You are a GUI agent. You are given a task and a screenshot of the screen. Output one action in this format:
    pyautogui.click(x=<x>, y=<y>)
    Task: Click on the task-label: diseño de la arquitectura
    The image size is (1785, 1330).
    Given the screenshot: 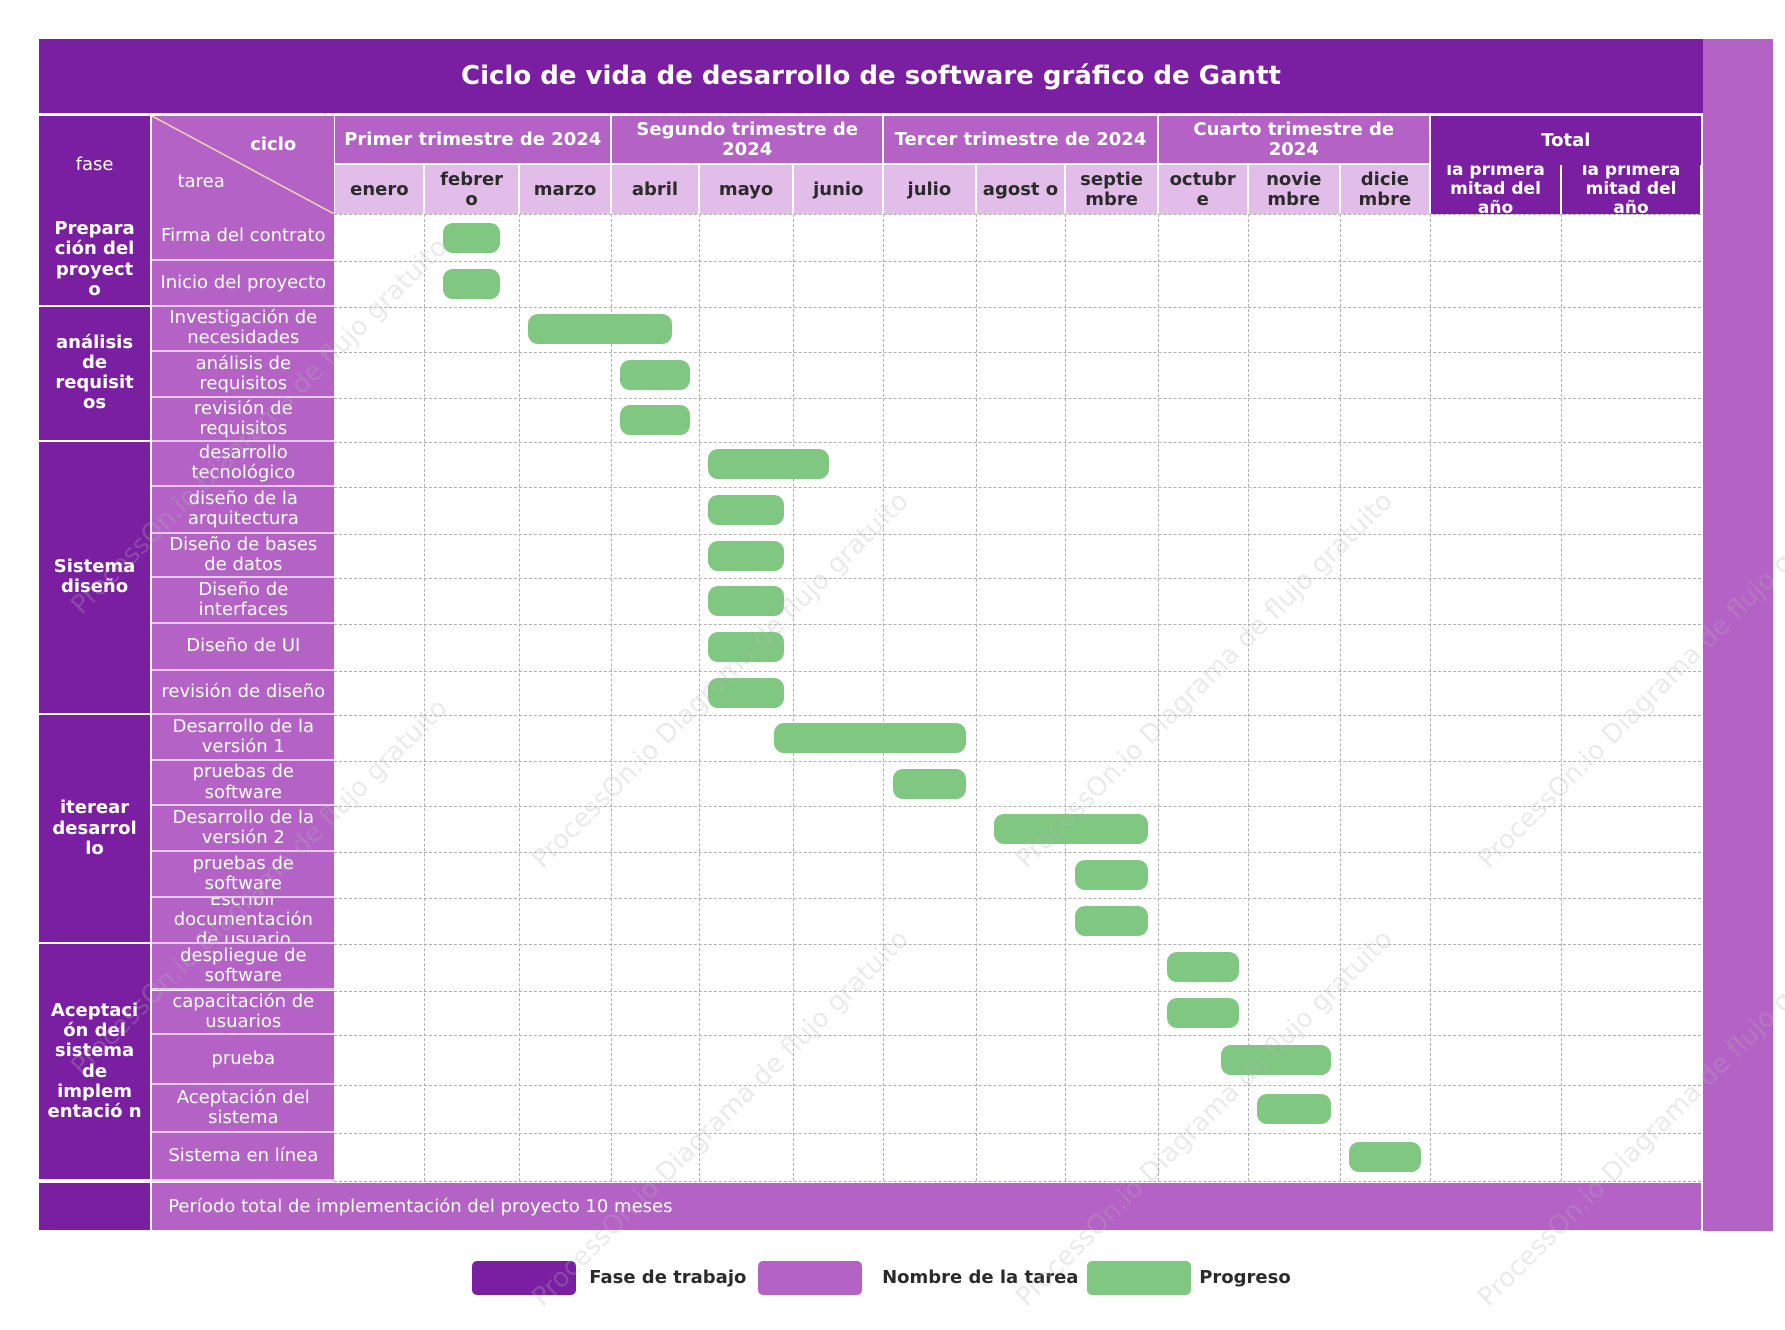 What is the action you would take?
    pyautogui.click(x=243, y=510)
    